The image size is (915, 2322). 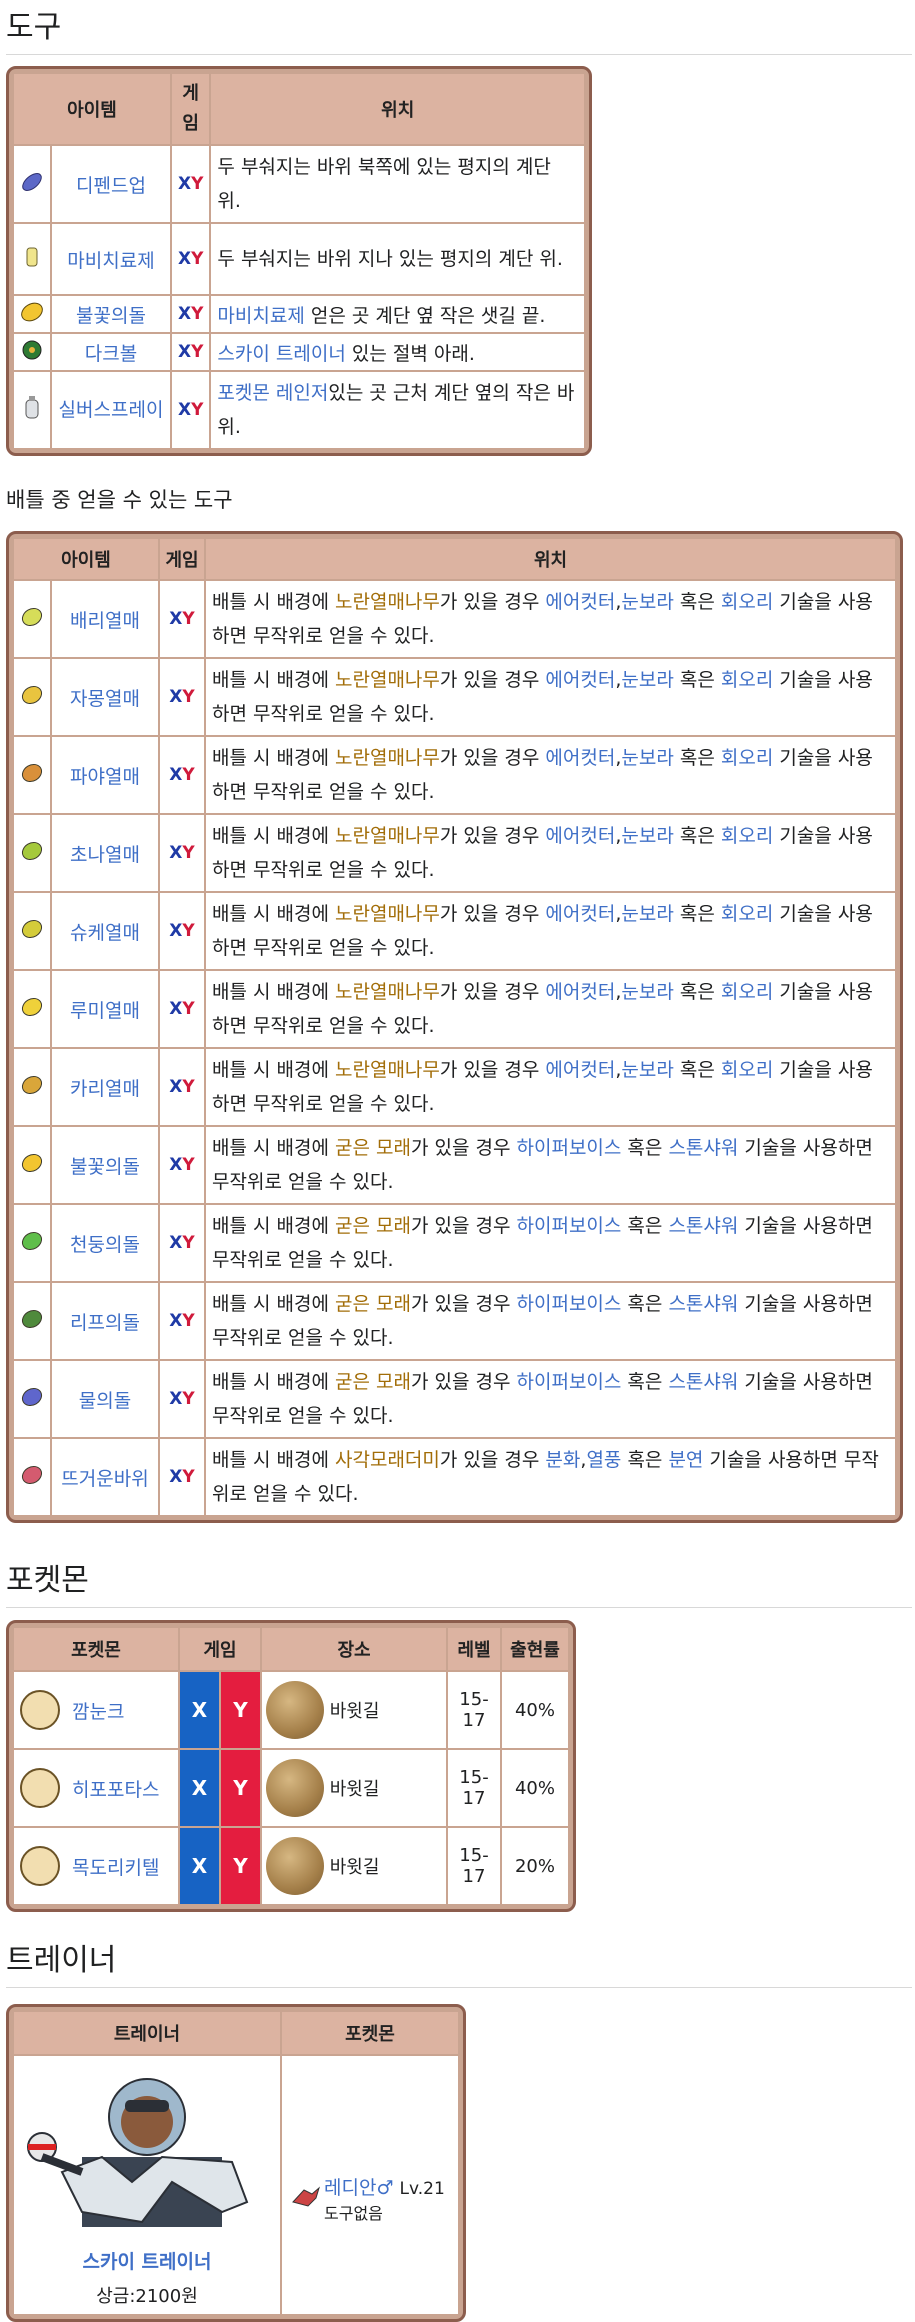 What do you see at coordinates (119, 500) in the screenshot?
I see `section-title-battle-items: 배틀 중 얻을 수 있는 도구` at bounding box center [119, 500].